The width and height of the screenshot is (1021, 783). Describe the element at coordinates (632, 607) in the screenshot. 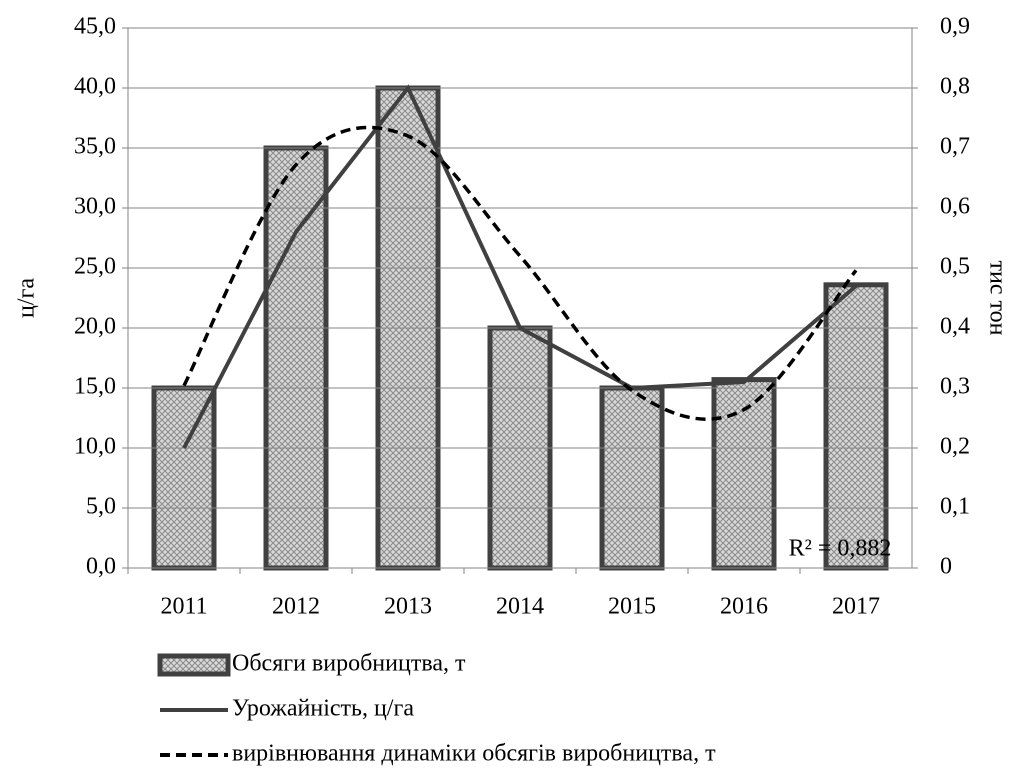

I see `x-tick-label: 2015` at that location.